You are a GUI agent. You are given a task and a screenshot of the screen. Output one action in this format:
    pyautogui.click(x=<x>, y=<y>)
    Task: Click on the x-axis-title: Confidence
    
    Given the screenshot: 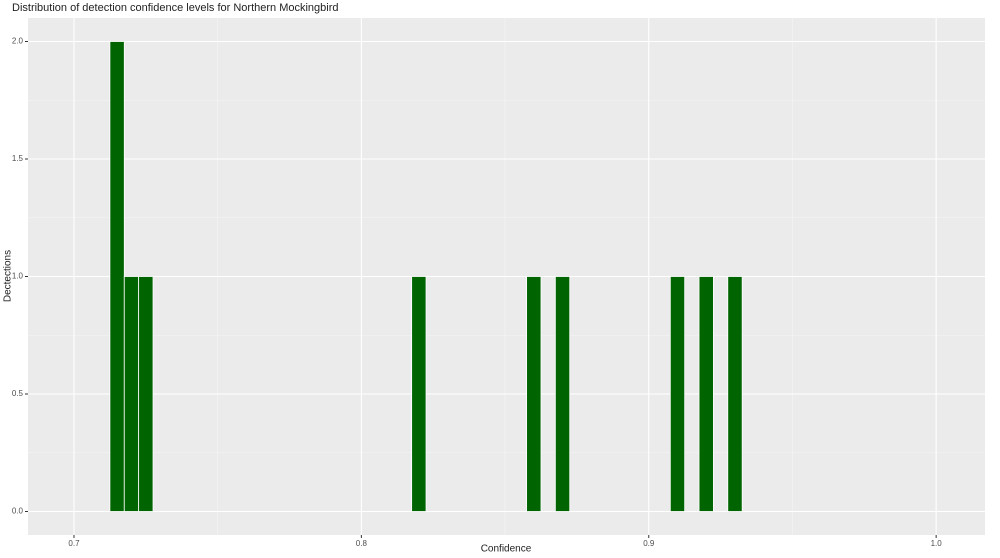 What is the action you would take?
    pyautogui.click(x=506, y=549)
    